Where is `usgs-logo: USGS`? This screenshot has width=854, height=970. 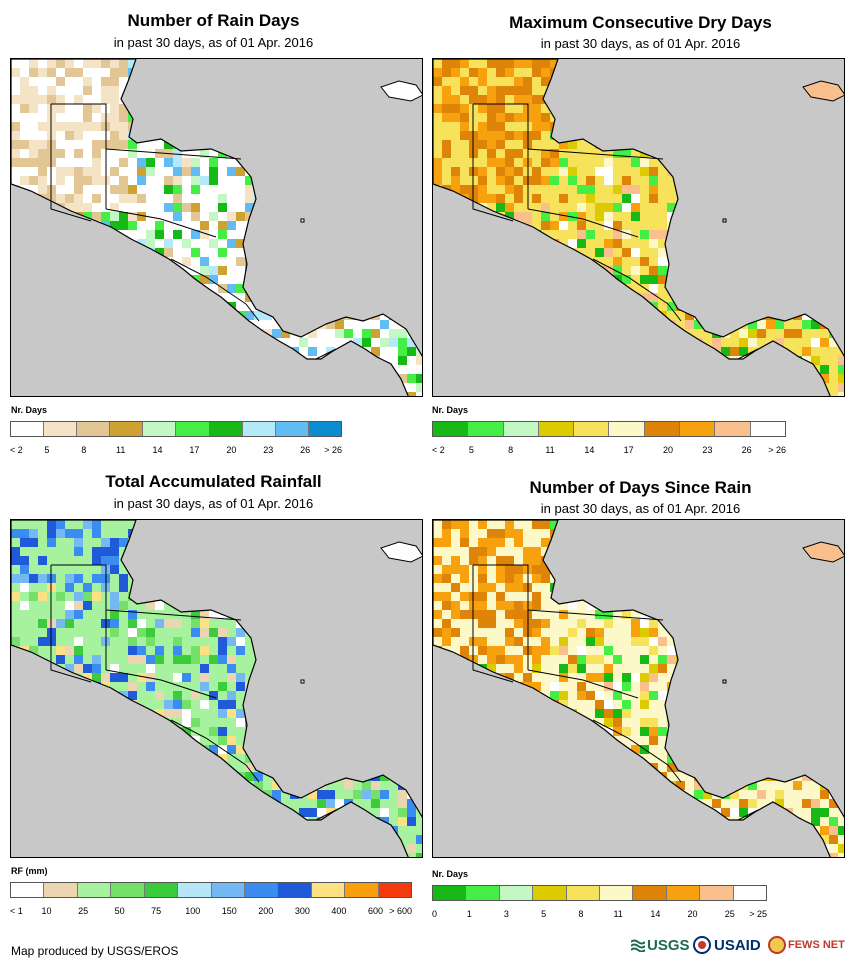
usgs-logo: USGS is located at coordinates (660, 945).